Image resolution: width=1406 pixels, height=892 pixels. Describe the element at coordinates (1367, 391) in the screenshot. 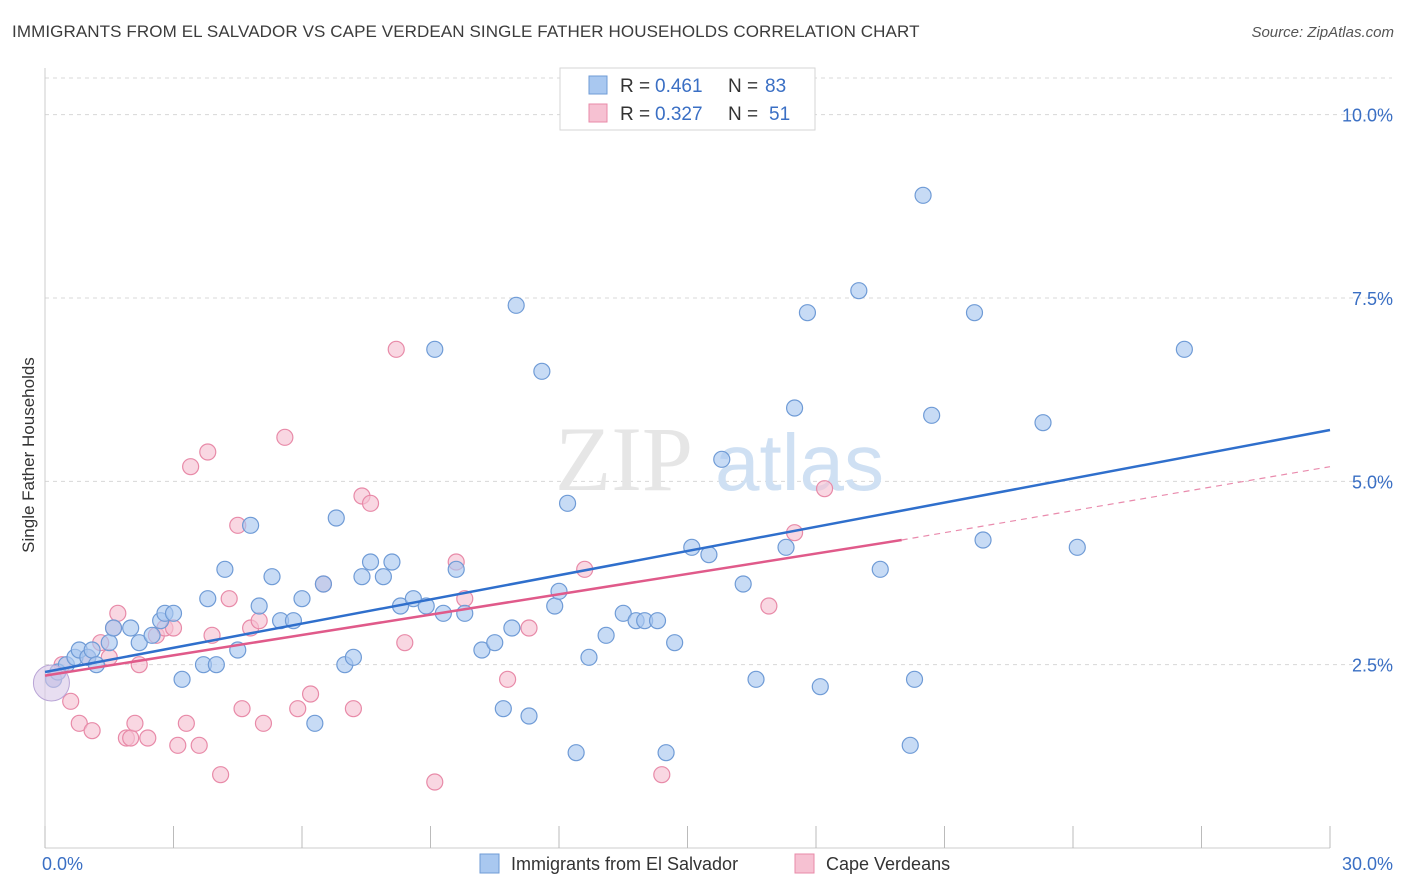

I see `y-tick-labels: 2.5% 5.0% 7.5% 10.0%` at that location.